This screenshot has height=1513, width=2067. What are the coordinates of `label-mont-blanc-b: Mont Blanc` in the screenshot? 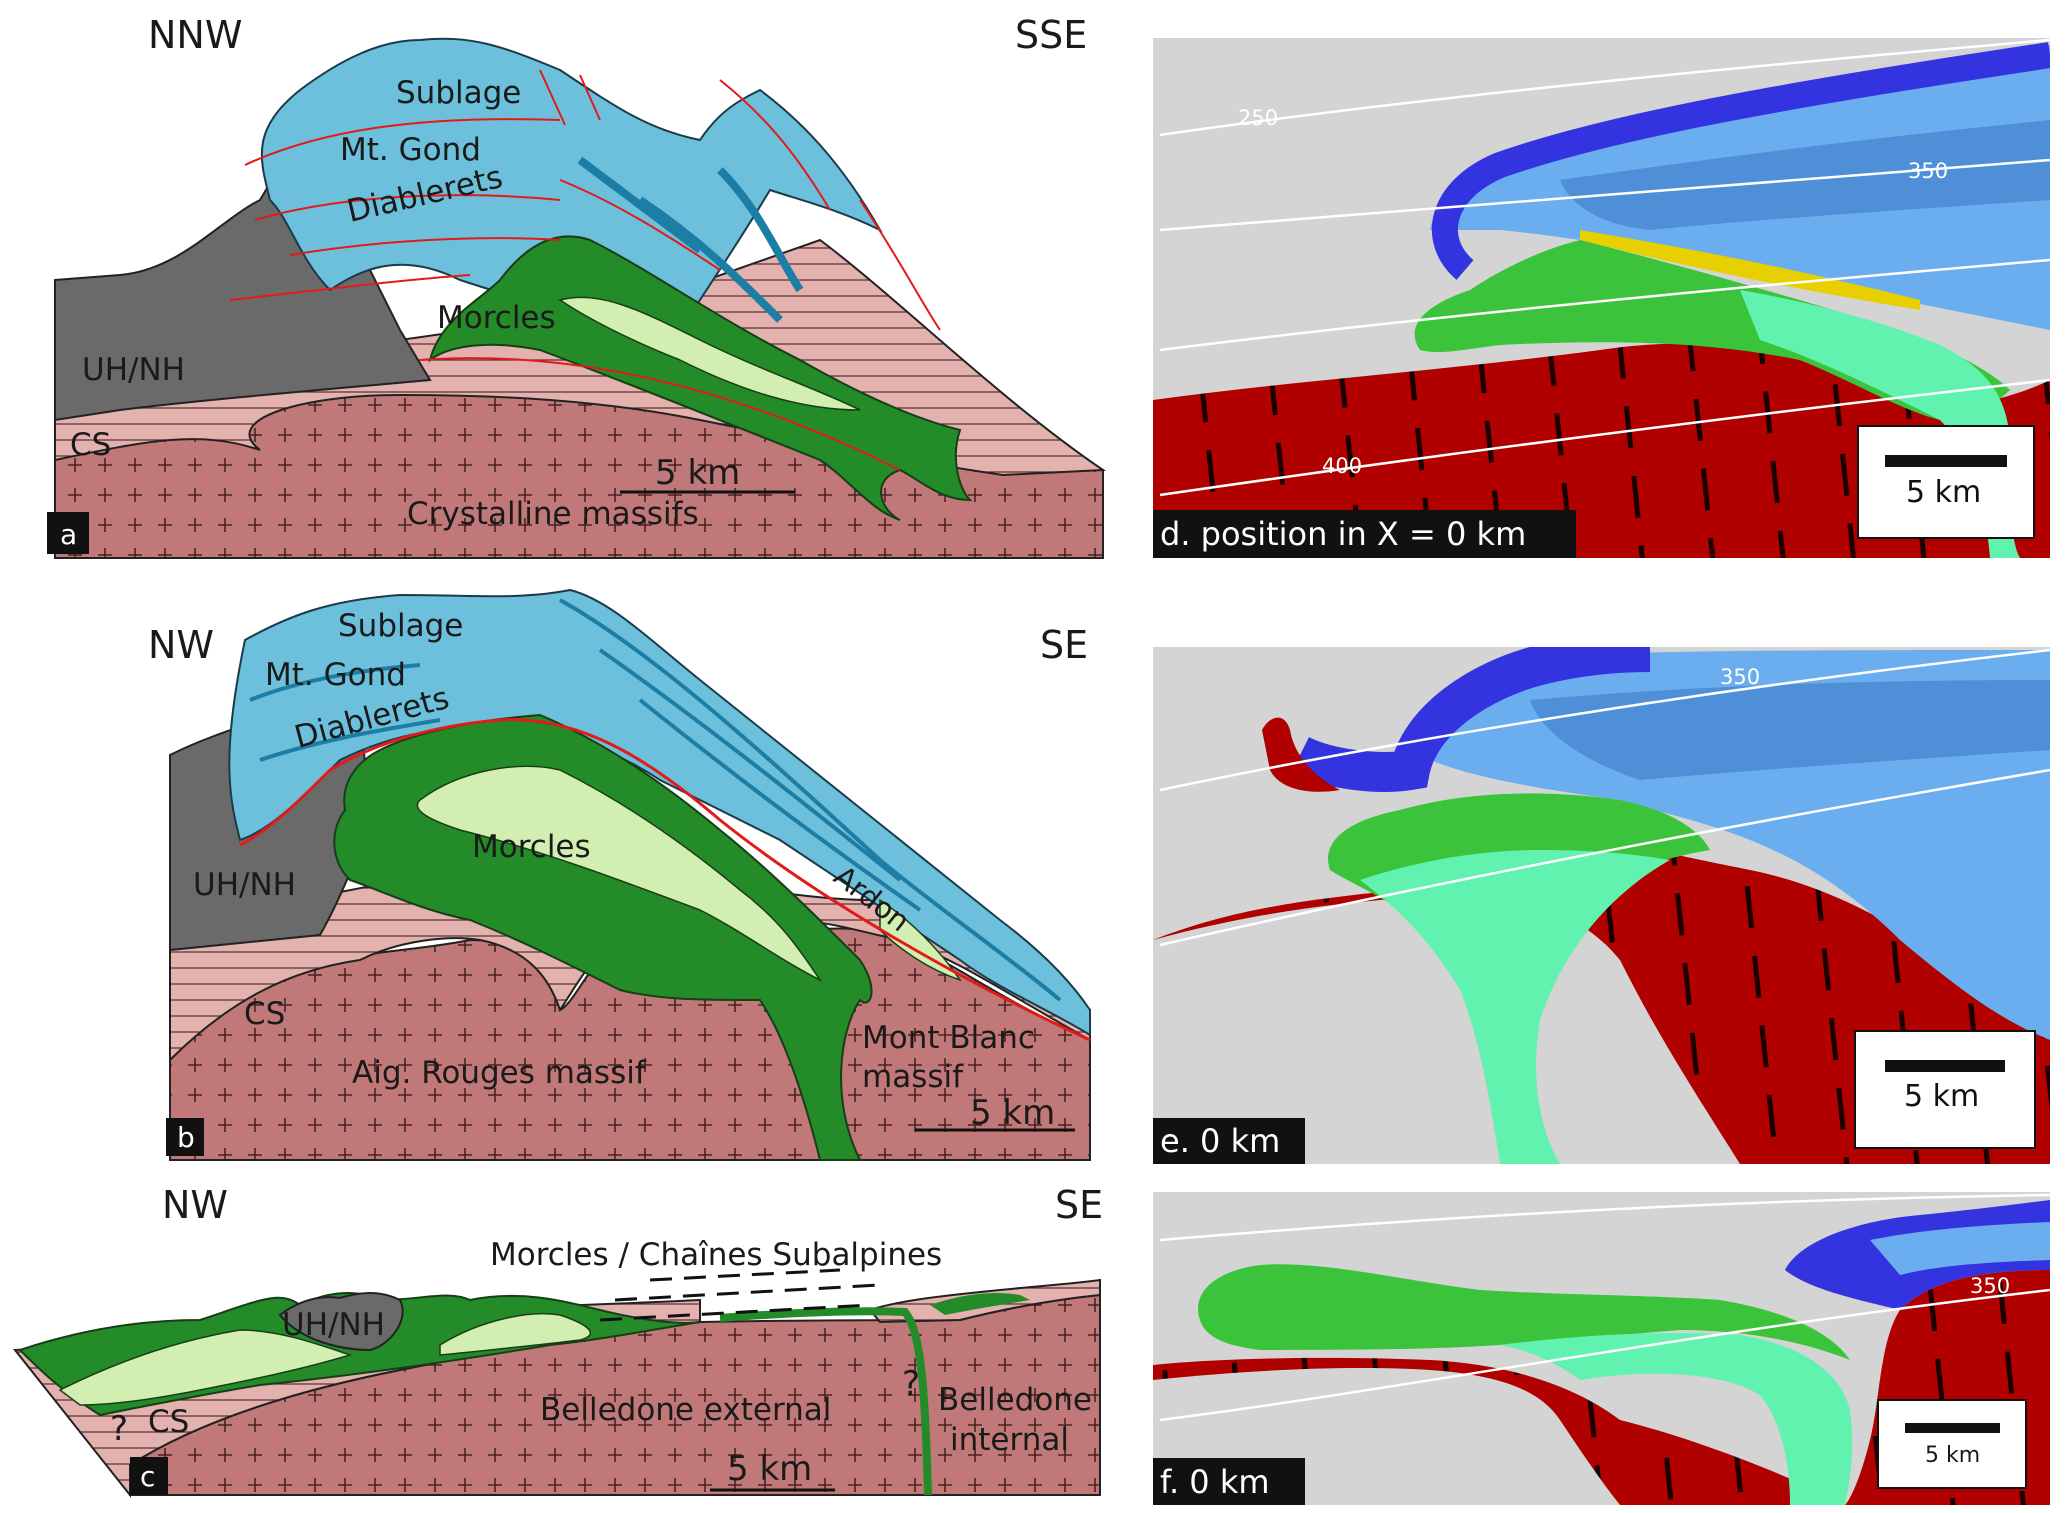 It's located at (948, 1038).